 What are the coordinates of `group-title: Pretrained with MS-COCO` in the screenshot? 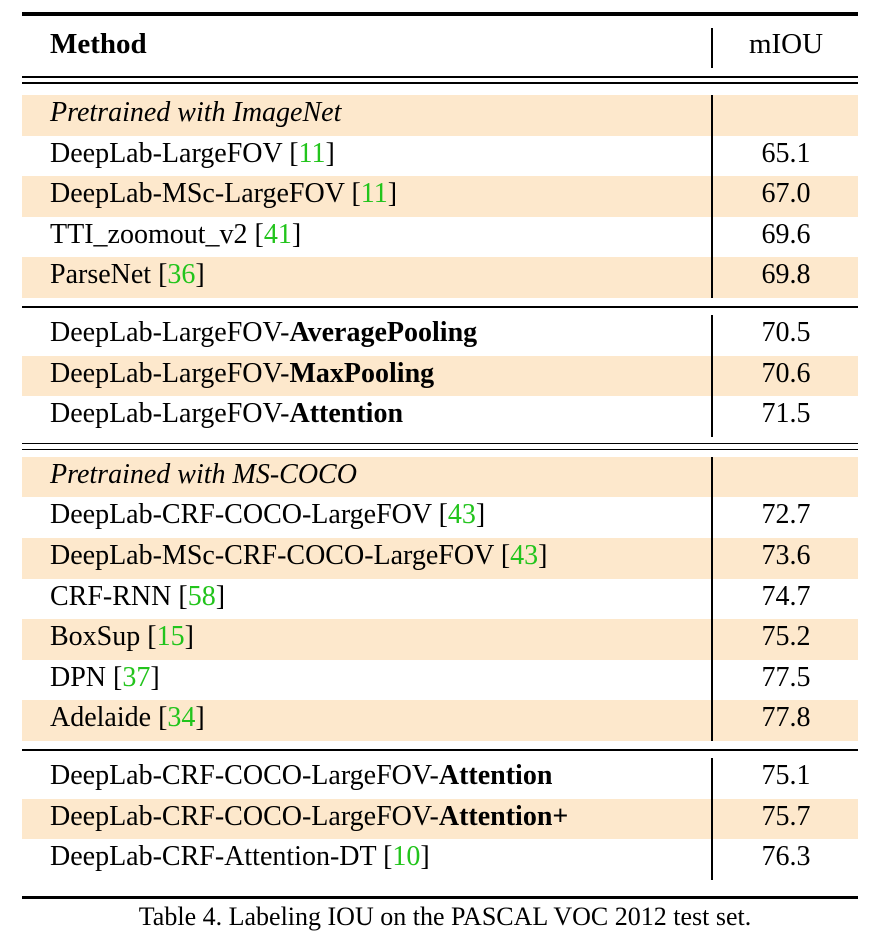 It's located at (203, 474).